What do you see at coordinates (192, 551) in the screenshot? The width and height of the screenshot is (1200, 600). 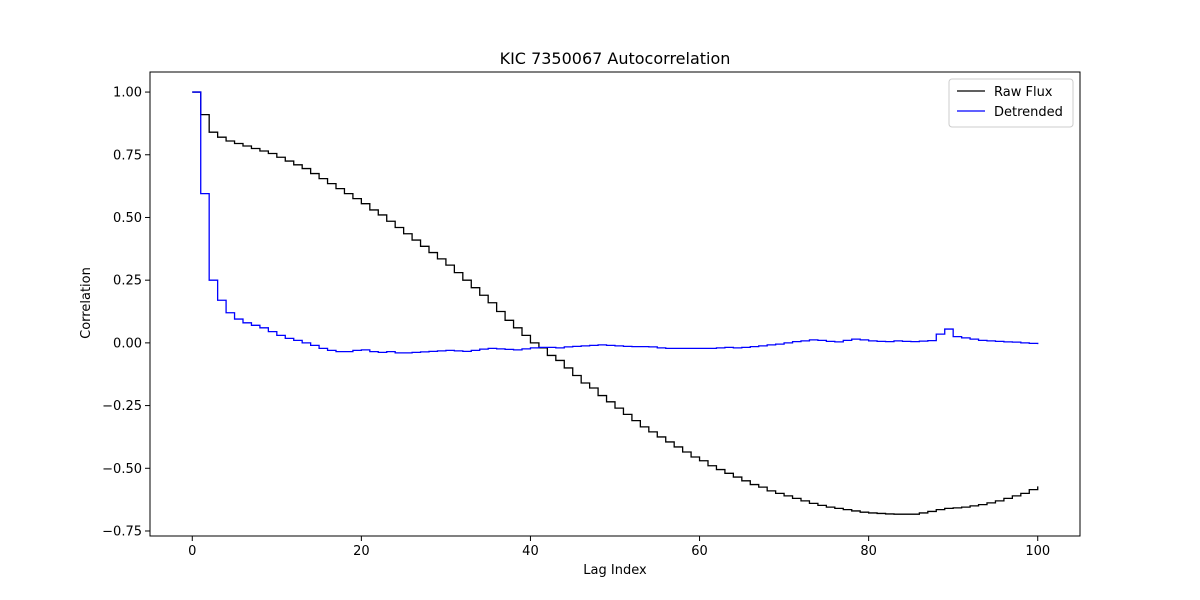 I see `x-tick-label: 0` at bounding box center [192, 551].